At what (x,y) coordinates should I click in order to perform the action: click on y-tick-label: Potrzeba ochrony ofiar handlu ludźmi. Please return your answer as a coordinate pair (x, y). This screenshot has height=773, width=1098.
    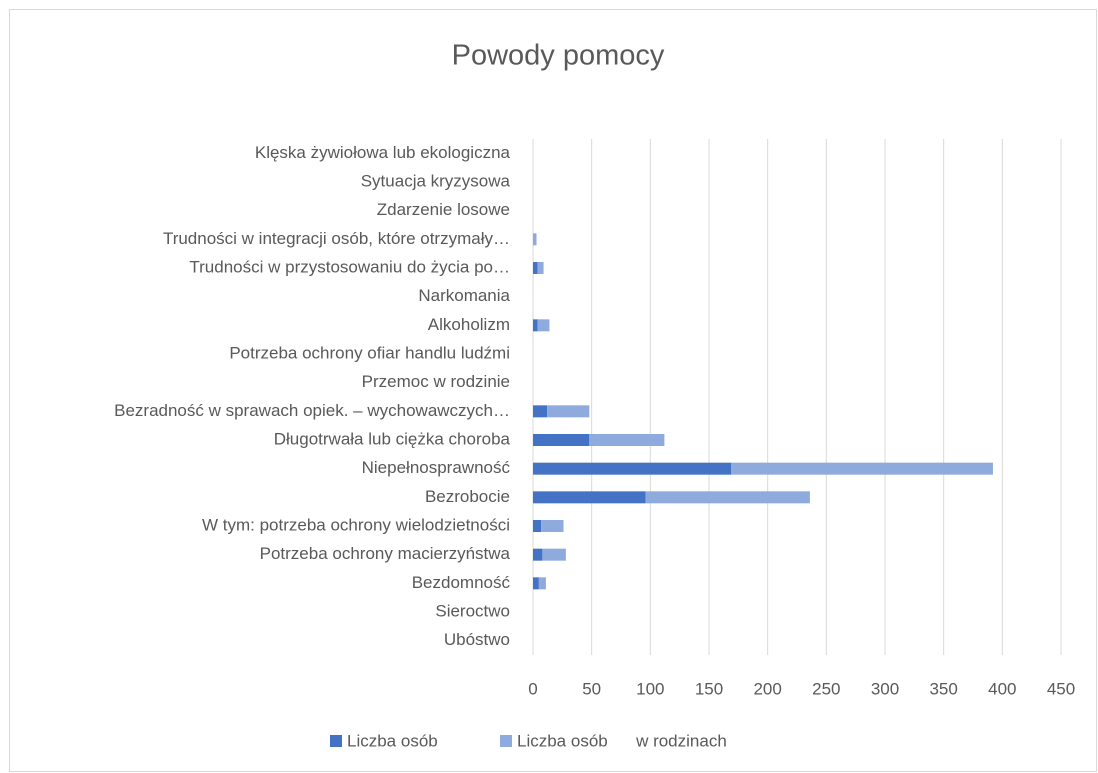
    Looking at the image, I should click on (369, 352).